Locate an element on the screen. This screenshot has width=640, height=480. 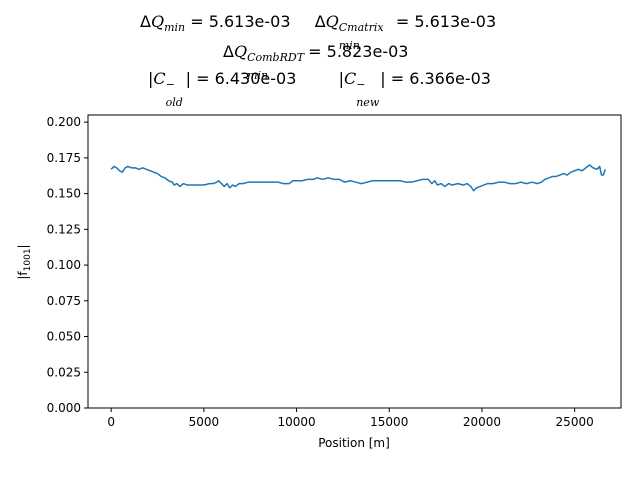
x-axis-label: Position [m] is located at coordinates (354, 443).